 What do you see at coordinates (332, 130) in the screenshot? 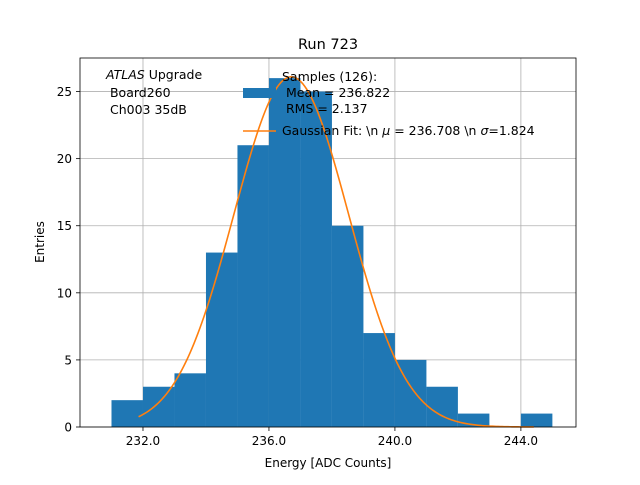
I see `legend-fit-pre: Gaussian Fit: \n` at bounding box center [332, 130].